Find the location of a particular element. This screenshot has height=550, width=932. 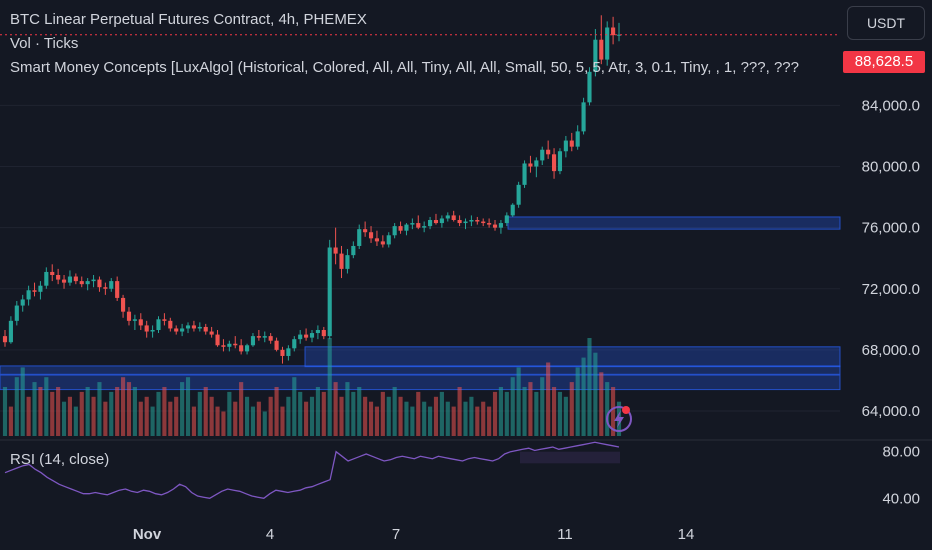

time-tick-label: 11 is located at coordinates (565, 534).